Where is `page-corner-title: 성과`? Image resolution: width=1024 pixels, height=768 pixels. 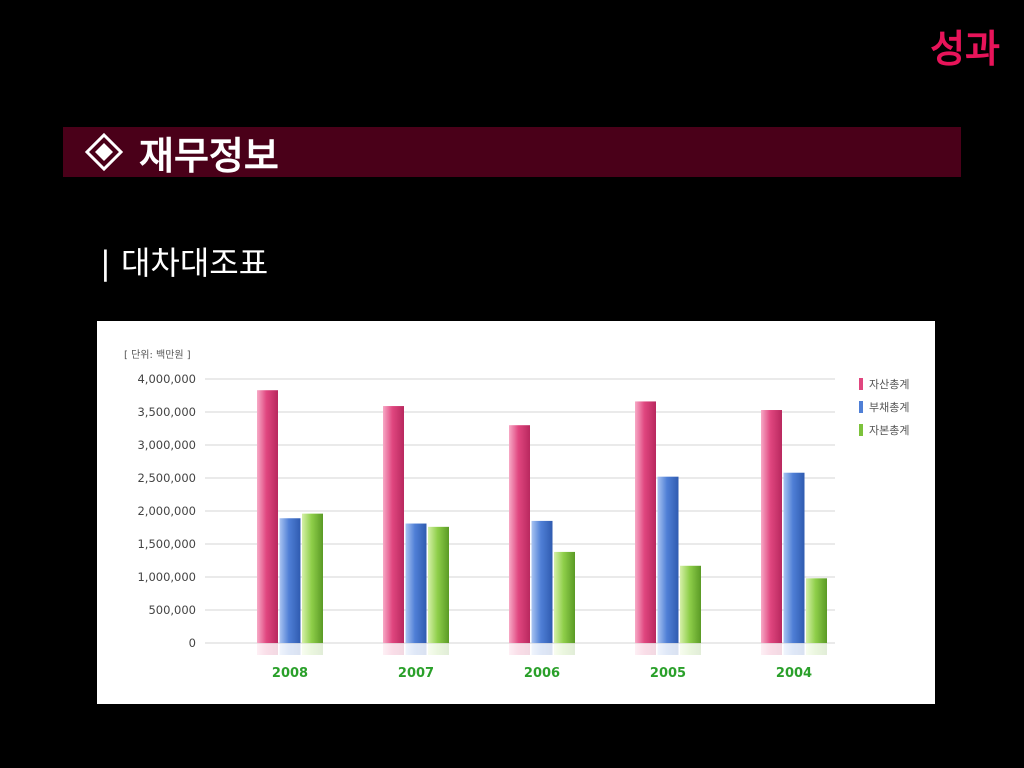 page-corner-title: 성과 is located at coordinates (965, 49).